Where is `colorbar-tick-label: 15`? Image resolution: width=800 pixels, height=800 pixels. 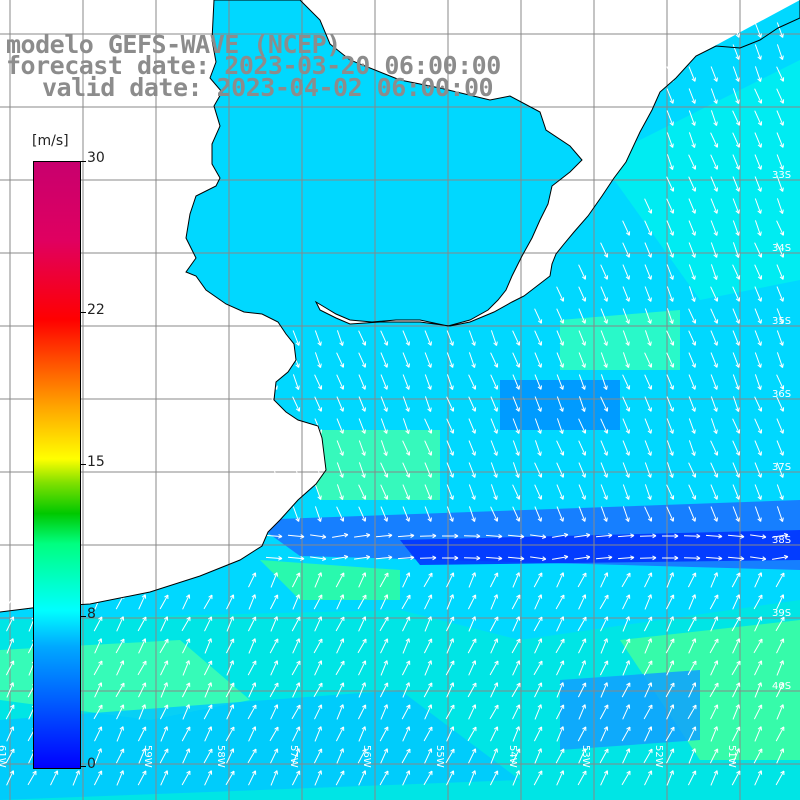
colorbar-tick-label: 15 is located at coordinates (96, 462).